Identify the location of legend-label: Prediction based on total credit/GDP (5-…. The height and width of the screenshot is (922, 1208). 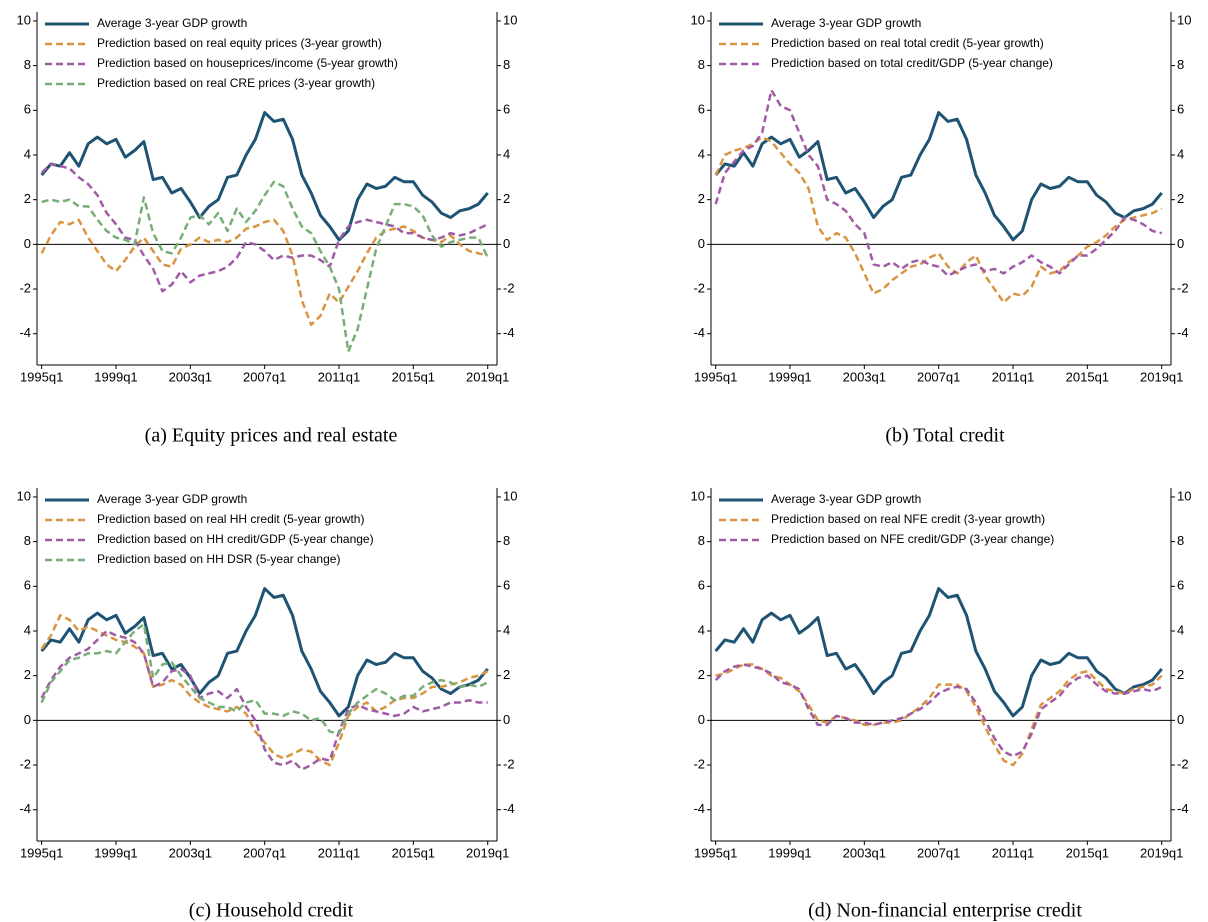
(912, 63).